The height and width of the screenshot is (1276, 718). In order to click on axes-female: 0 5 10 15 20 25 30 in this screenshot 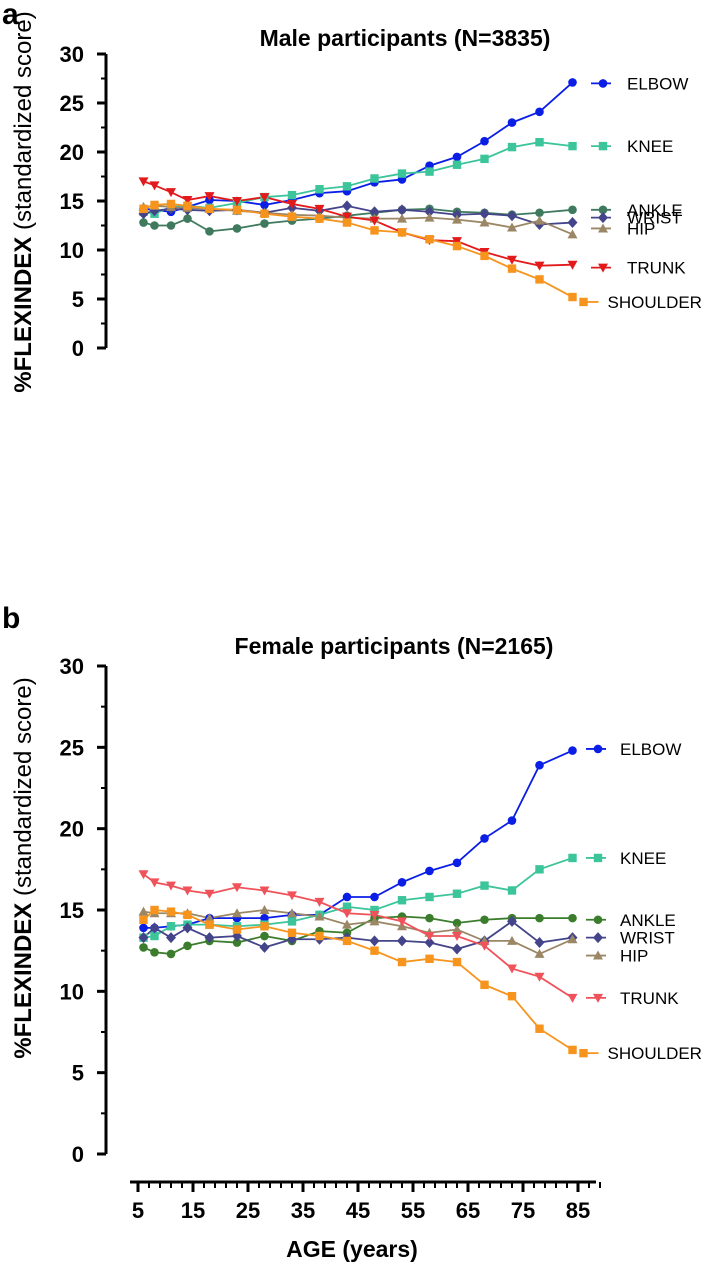, I will do `click(84, 910)`.